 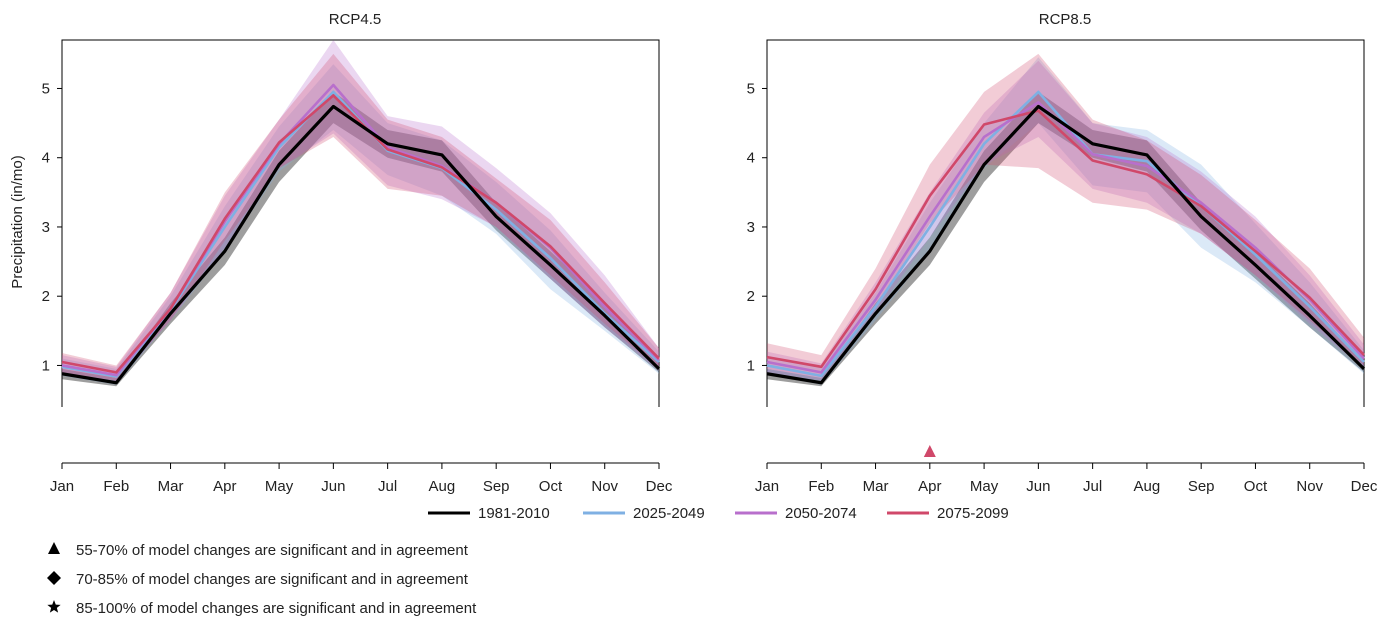 I want to click on series-legend: 1981-2010 2025-2049 2050-2074 2075-2099, so click(x=718, y=513).